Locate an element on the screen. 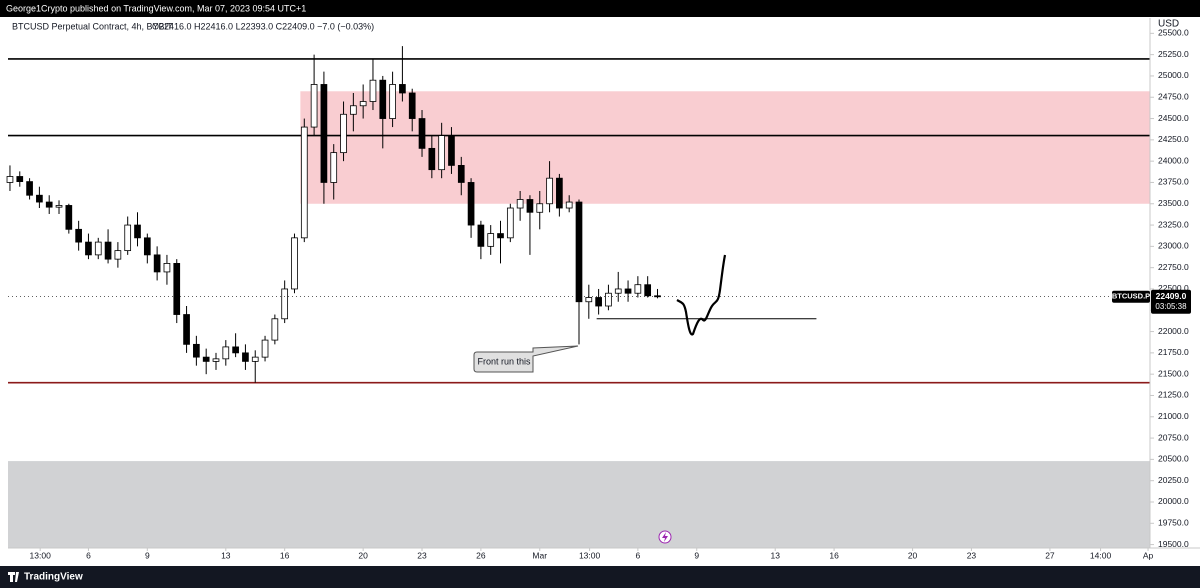 Image resolution: width=1200 pixels, height=588 pixels. symbol-tag is located at coordinates (1131, 296).